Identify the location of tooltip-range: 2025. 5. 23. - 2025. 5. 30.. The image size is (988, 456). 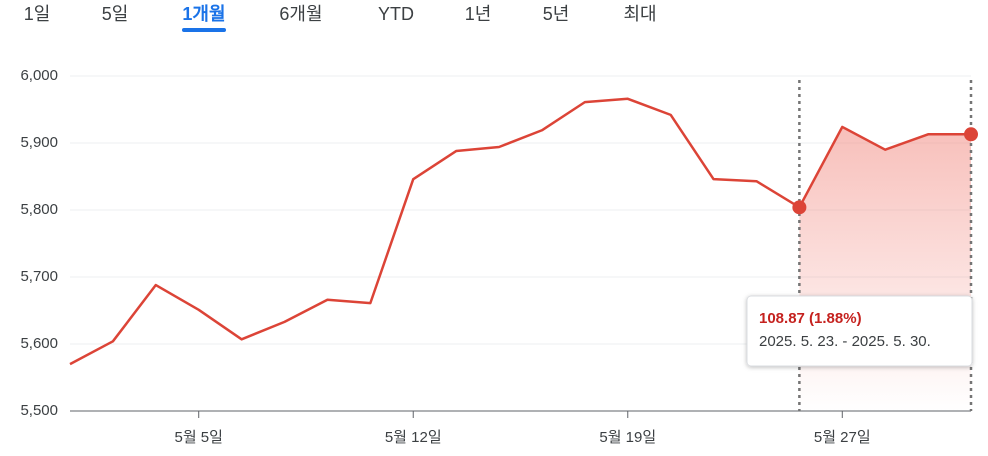
(845, 341).